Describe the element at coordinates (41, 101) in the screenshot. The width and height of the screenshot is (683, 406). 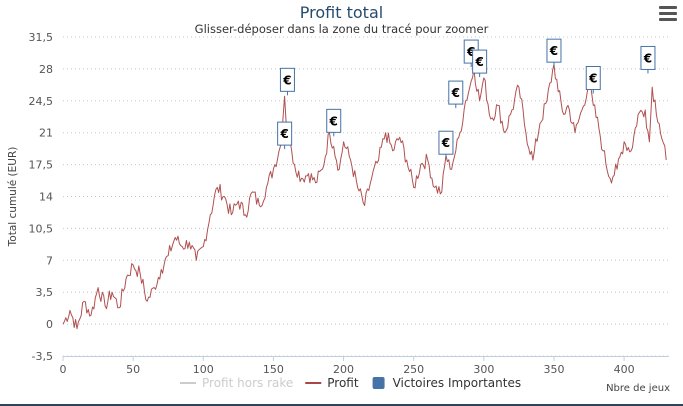
I see `y-tick-label: 24,5` at that location.